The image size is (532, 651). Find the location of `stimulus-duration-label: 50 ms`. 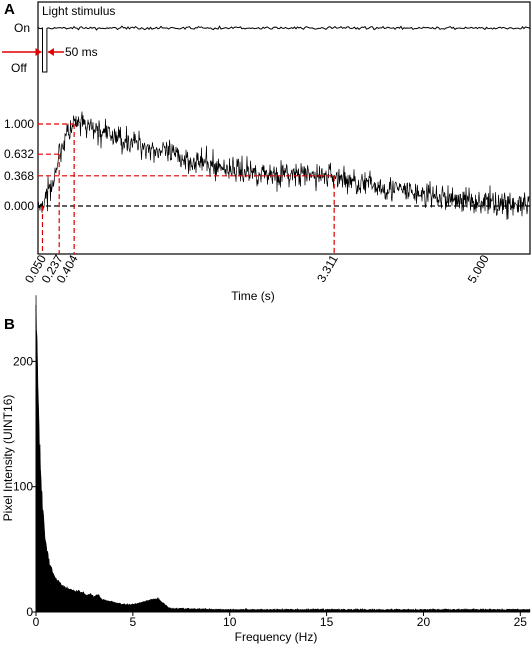

stimulus-duration-label: 50 ms is located at coordinates (81, 52).